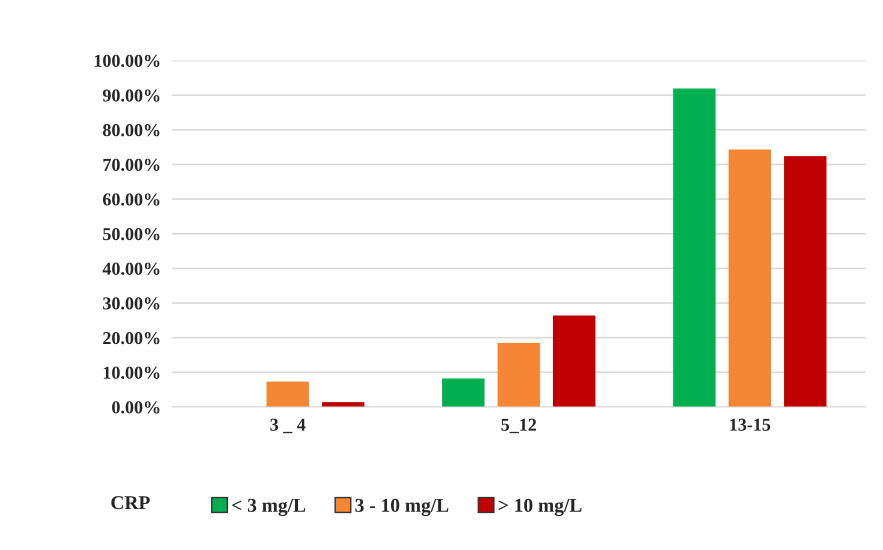 This screenshot has width=883, height=550. What do you see at coordinates (136, 407) in the screenshot?
I see `y-tick-label: 0.00%` at bounding box center [136, 407].